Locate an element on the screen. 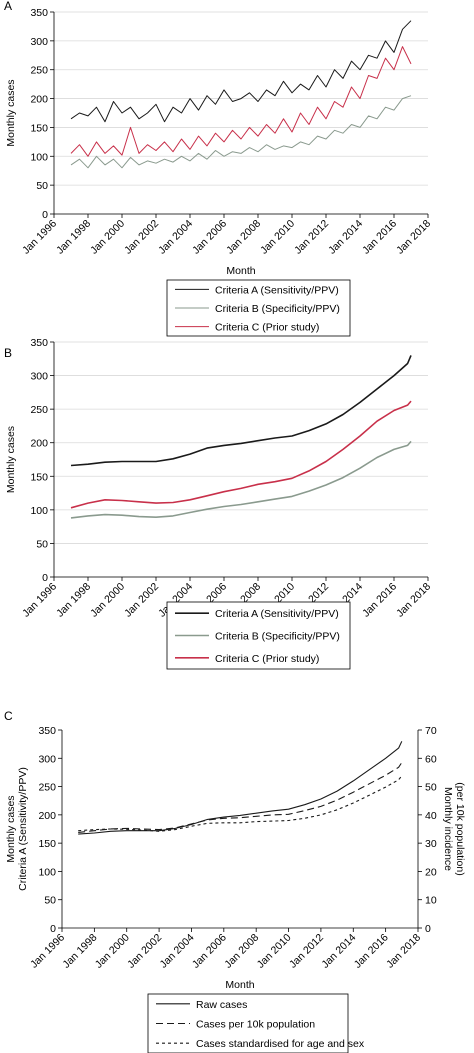 This screenshot has height=1053, width=474. y2-tick-label: 60 is located at coordinates (431, 759).